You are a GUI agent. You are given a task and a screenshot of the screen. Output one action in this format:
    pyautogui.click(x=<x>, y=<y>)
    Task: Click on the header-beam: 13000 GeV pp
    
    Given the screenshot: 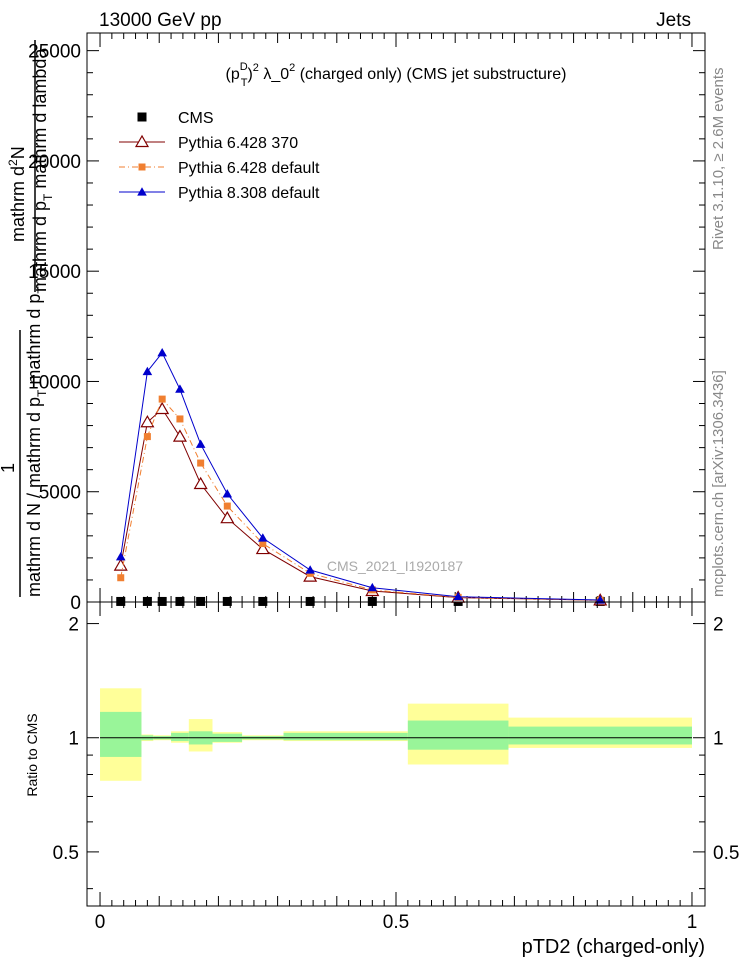 What is the action you would take?
    pyautogui.click(x=160, y=20)
    